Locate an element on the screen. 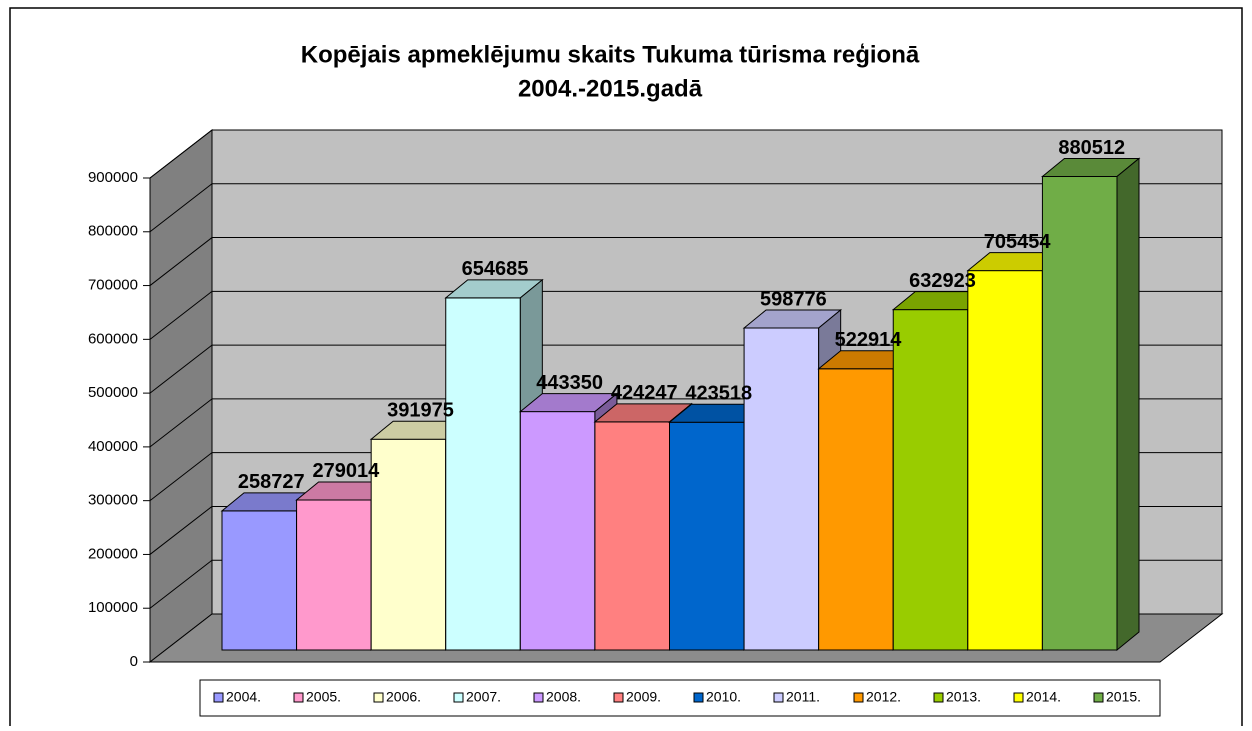 This screenshot has width=1252, height=731. legend-label: 2010. is located at coordinates (723, 697).